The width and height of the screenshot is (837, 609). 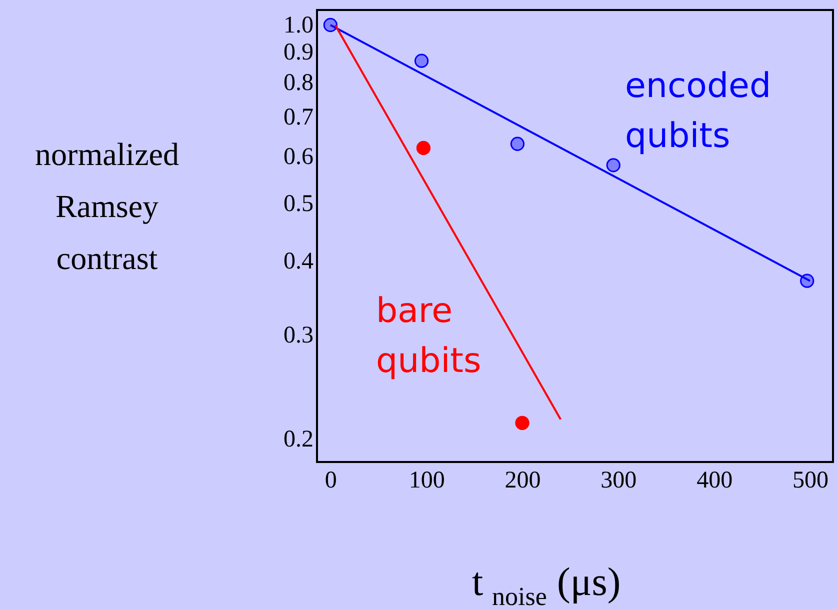 I want to click on x-tick-label: 100, so click(x=426, y=481).